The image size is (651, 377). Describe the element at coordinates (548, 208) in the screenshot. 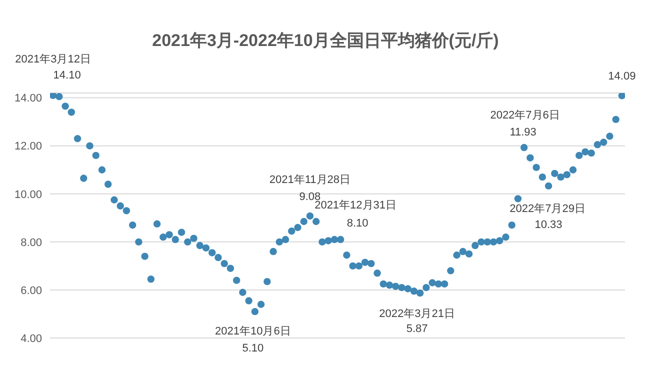

I see `annotation: 2022年7月29日` at that location.